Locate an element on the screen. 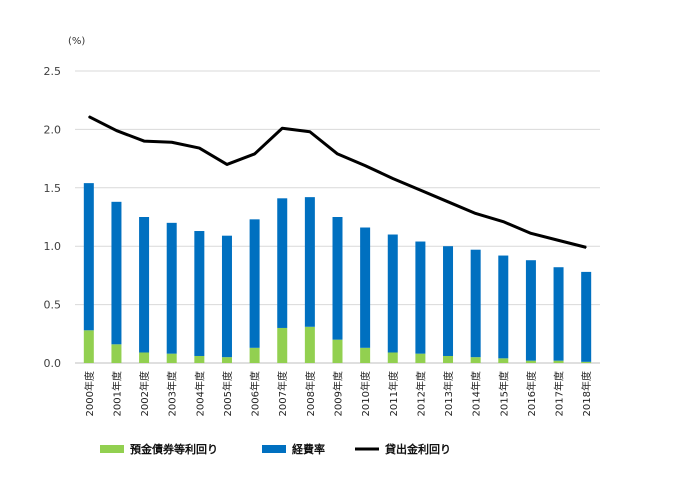  y-tick-label: 2.5 is located at coordinates (53, 71).